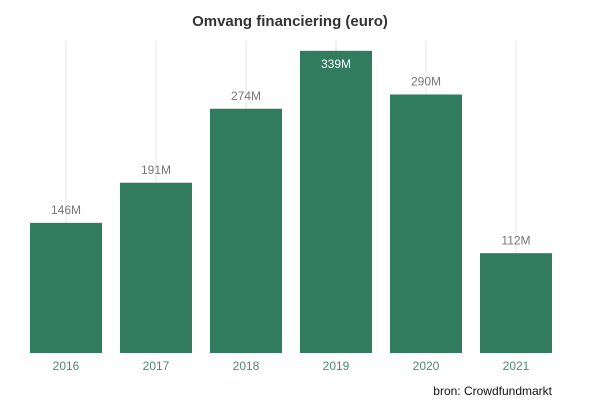  I want to click on x-tick-label: 2016, so click(66, 366).